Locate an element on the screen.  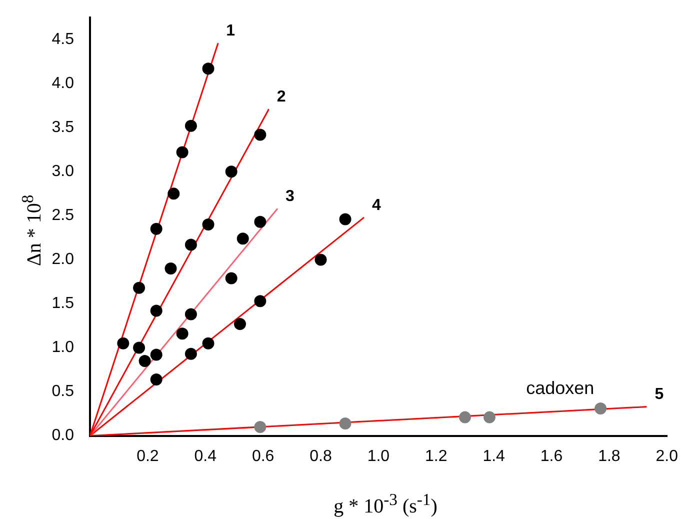
x-tick-label: 0.6 is located at coordinates (263, 456).